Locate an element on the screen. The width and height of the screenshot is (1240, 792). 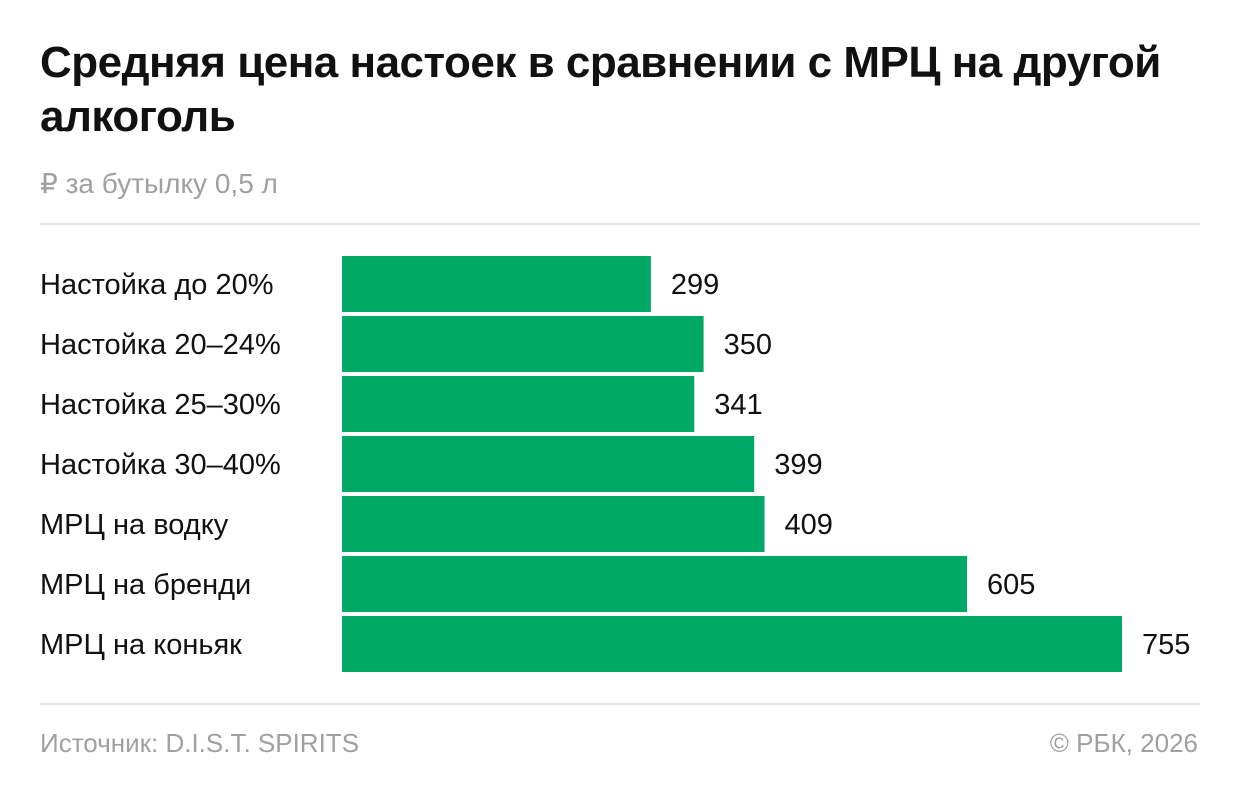
value-label: 341 is located at coordinates (738, 405).